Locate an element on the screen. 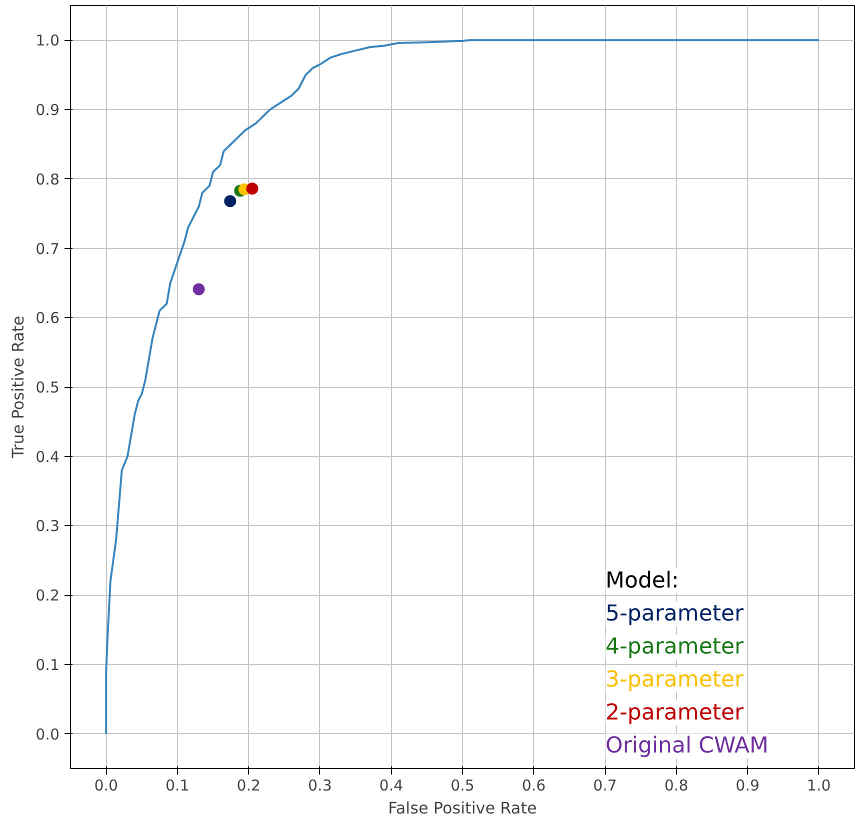 The width and height of the screenshot is (857, 820). x-tick-label: 0.2 is located at coordinates (248, 785).